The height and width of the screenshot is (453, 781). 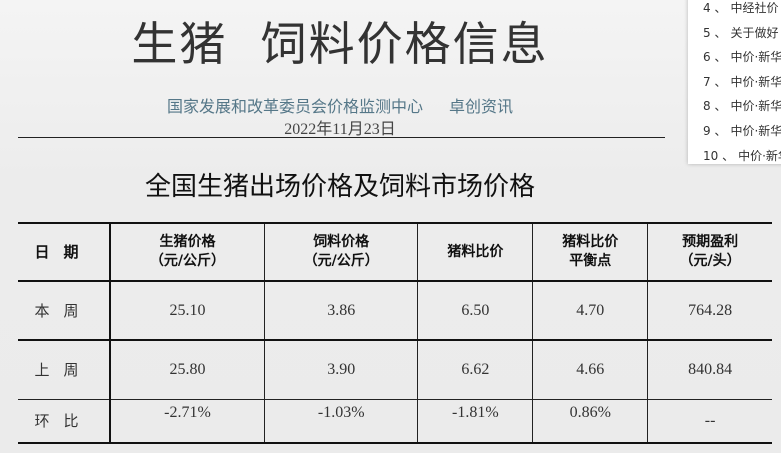 What do you see at coordinates (590, 421) in the screenshot?
I see `cell: 0.86%` at bounding box center [590, 421].